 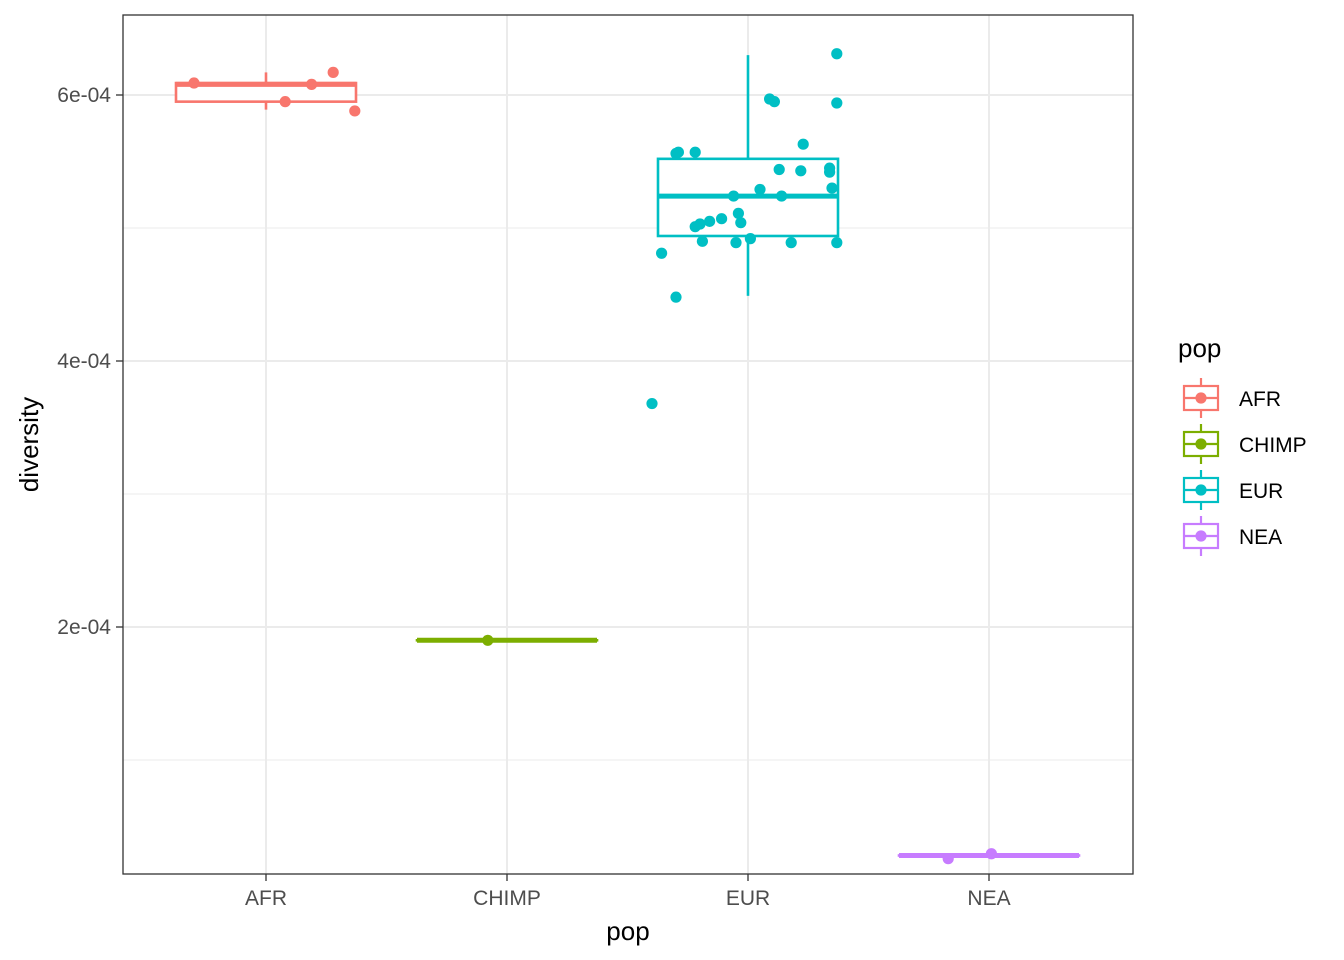 I want to click on legend-item-nea: NEA, so click(x=1232, y=536).